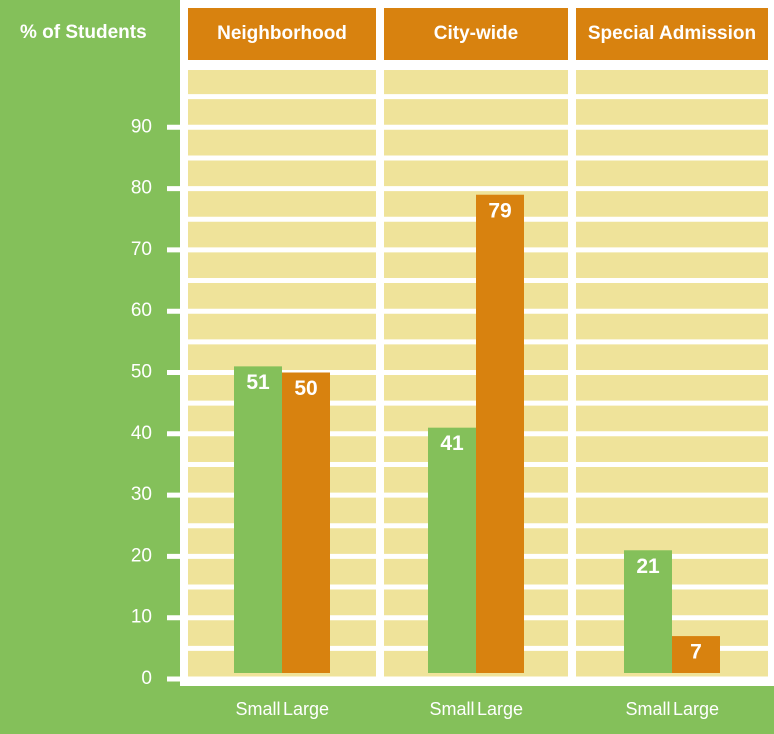  What do you see at coordinates (141, 617) in the screenshot?
I see `y-tick-label: 10` at bounding box center [141, 617].